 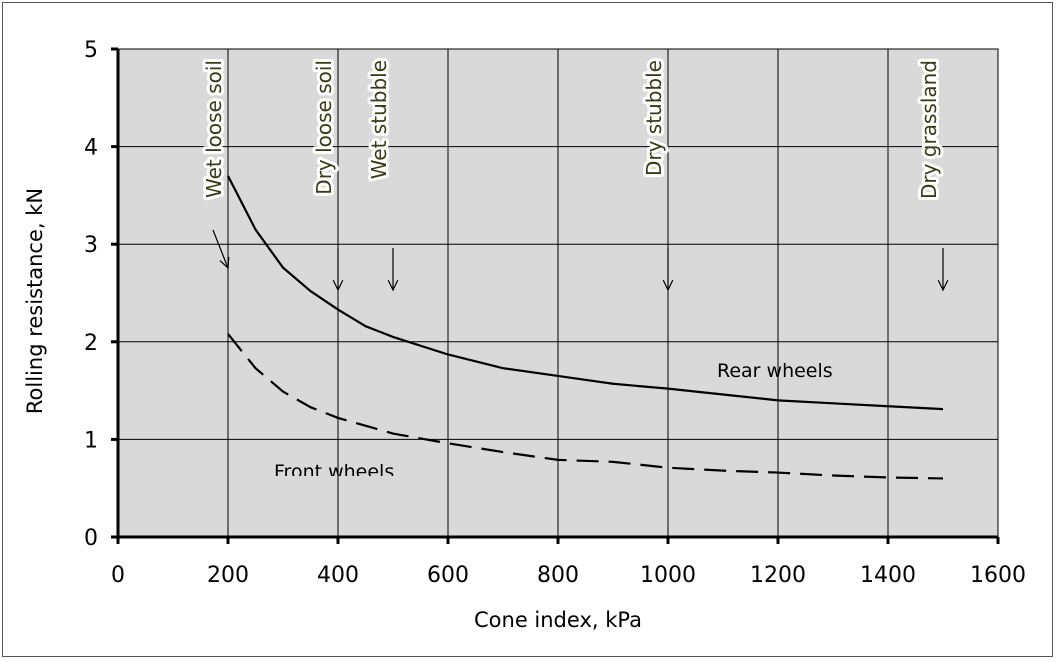 What do you see at coordinates (338, 575) in the screenshot?
I see `x-tick-label: 400` at bounding box center [338, 575].